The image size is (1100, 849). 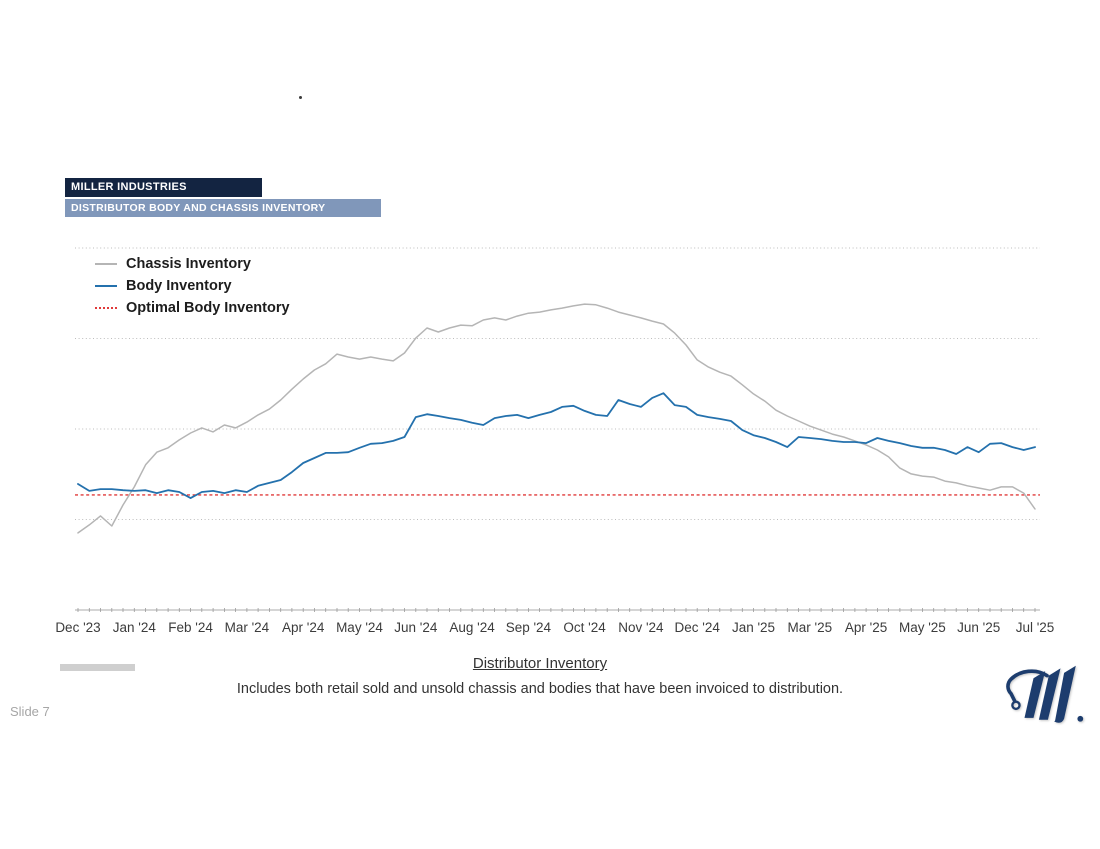 What do you see at coordinates (359, 627) in the screenshot?
I see `svg-text: May '24` at bounding box center [359, 627].